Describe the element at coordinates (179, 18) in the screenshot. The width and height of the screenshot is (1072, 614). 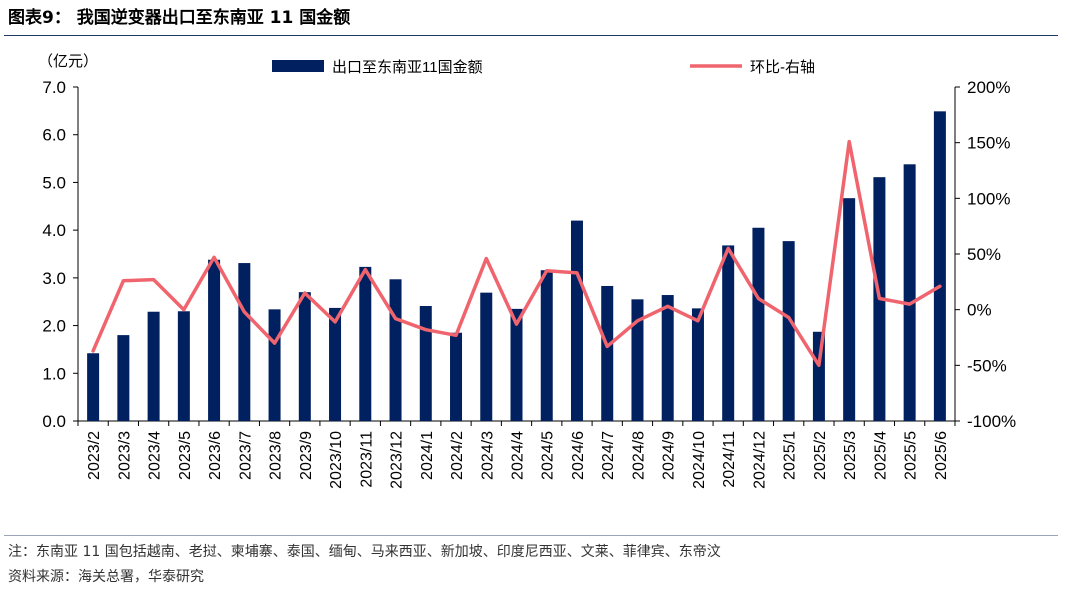
I see `figure-title: 图表9： 我国逆变器出口至东南亚 11 国金额` at that location.